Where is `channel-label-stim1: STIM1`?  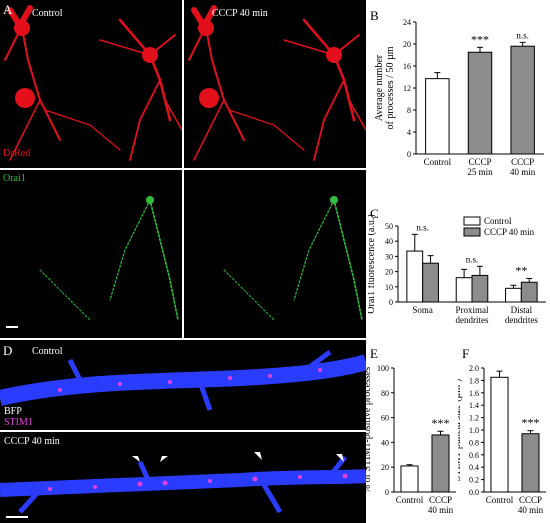
channel-label-stim1: STIM1 is located at coordinates (18, 422).